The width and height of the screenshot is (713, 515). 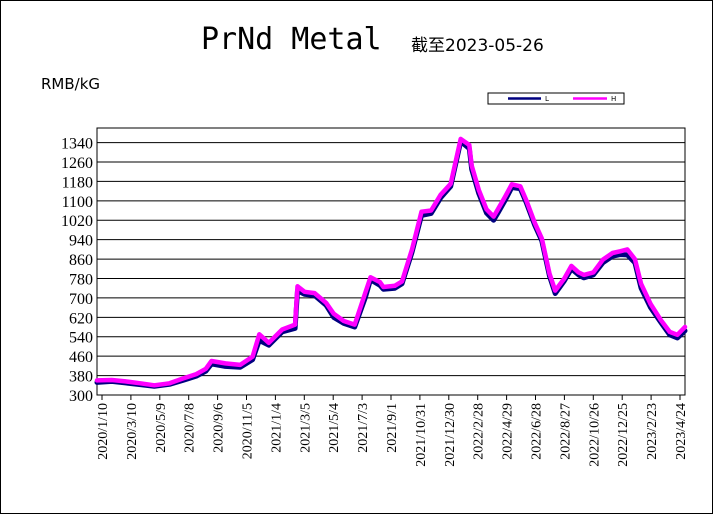 What do you see at coordinates (70, 84) in the screenshot?
I see `y-axis-unit: RMB/kG` at bounding box center [70, 84].